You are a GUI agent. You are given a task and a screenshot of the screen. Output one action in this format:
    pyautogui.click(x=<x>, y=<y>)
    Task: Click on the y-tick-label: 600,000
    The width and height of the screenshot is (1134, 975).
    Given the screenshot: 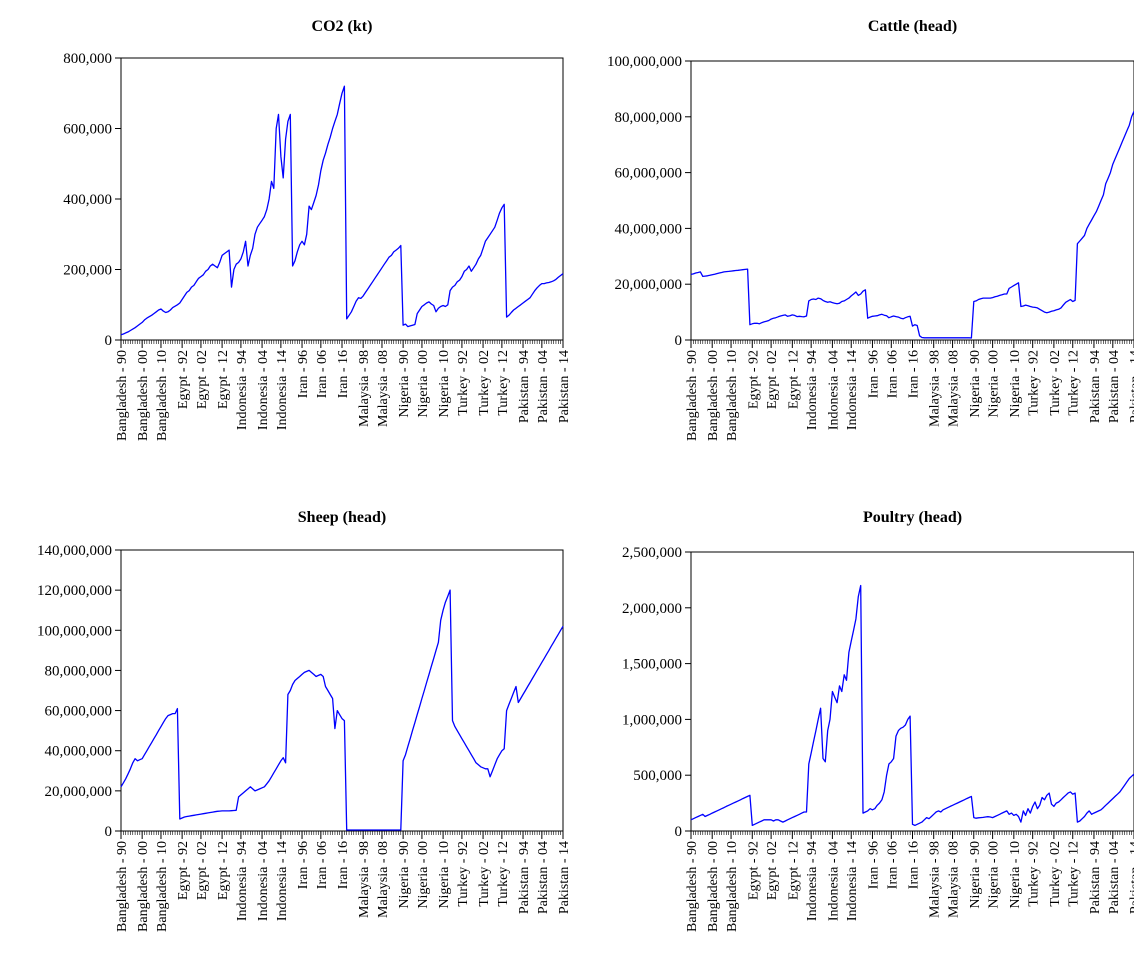 What is the action you would take?
    pyautogui.click(x=87, y=130)
    